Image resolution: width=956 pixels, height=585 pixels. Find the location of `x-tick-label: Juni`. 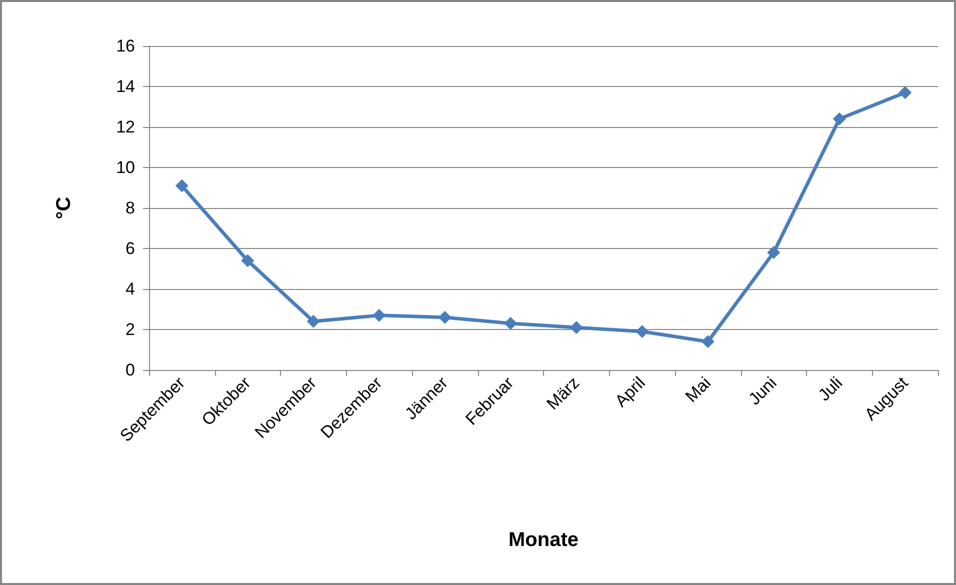

x-tick-label: Juni is located at coordinates (762, 391).